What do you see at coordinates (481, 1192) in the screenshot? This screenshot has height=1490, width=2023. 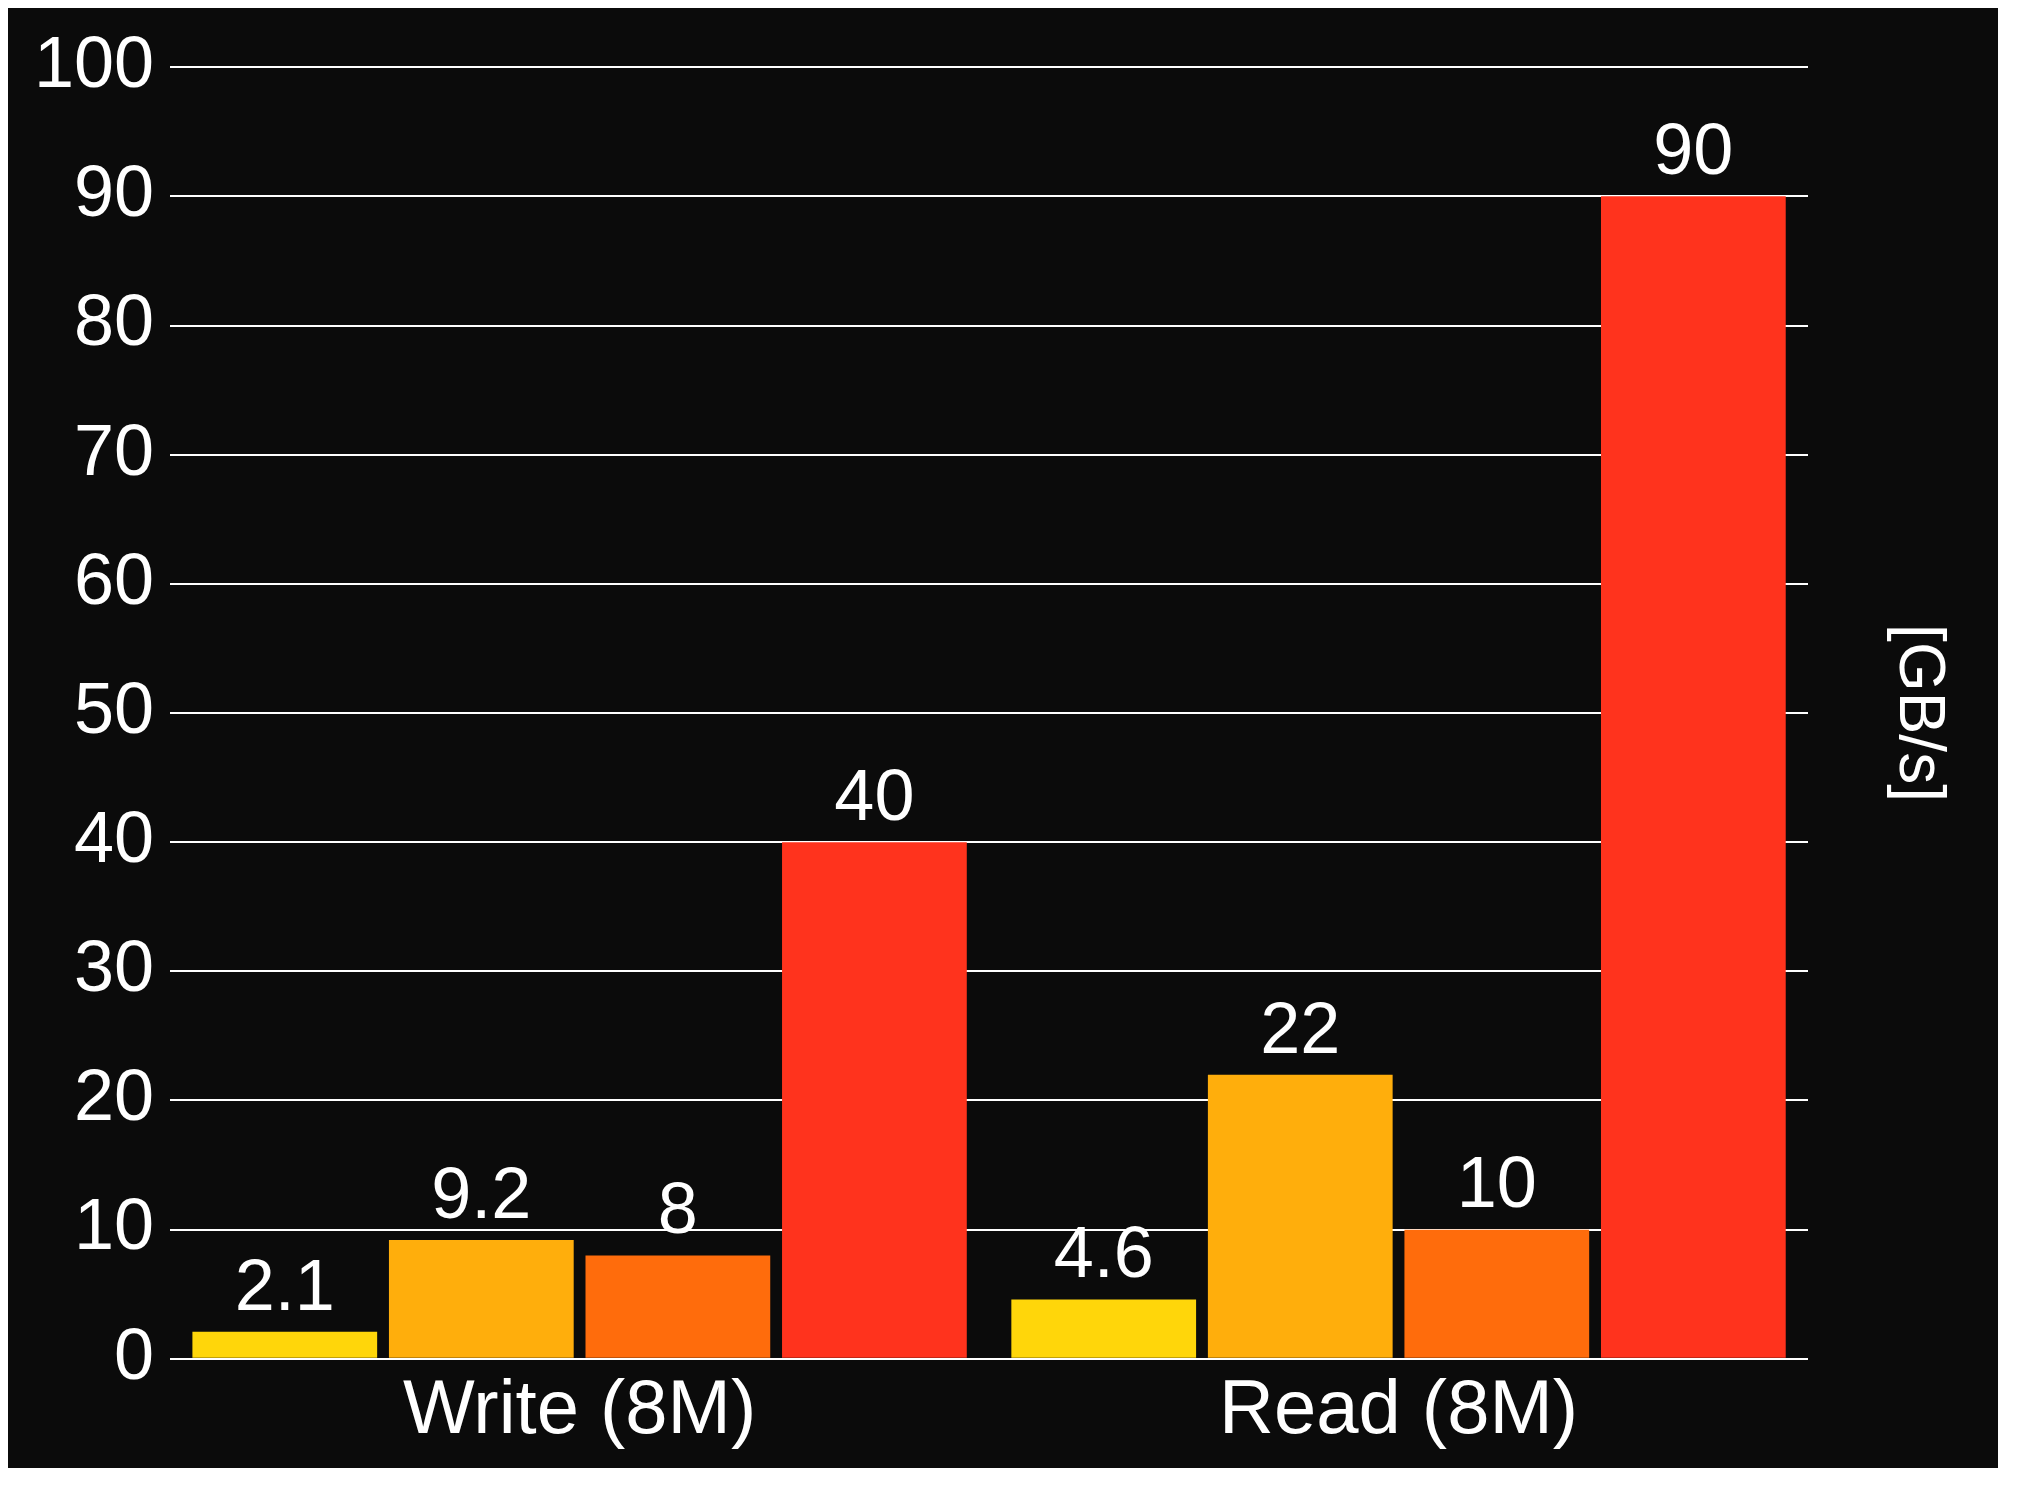 I see `data-label: 9.2` at bounding box center [481, 1192].